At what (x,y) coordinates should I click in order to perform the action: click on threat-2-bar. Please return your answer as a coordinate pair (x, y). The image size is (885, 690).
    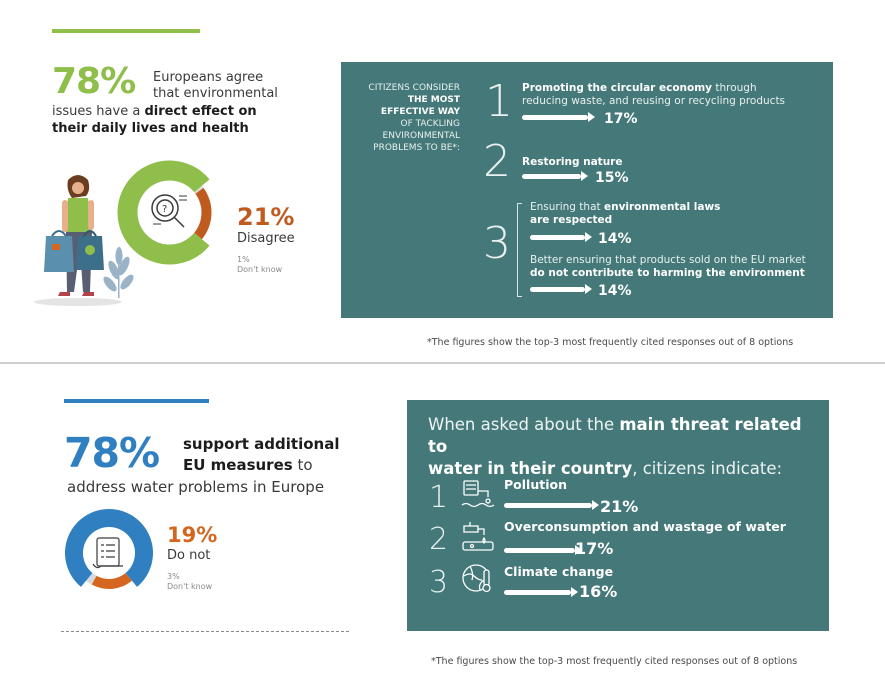
    Looking at the image, I should click on (543, 550).